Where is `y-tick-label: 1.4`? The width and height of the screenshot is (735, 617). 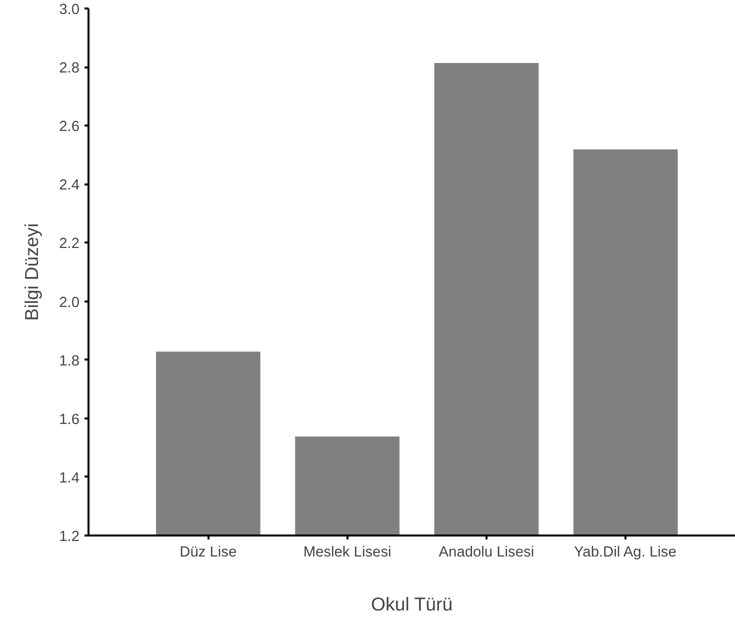
y-tick-label: 1.4 is located at coordinates (69, 478).